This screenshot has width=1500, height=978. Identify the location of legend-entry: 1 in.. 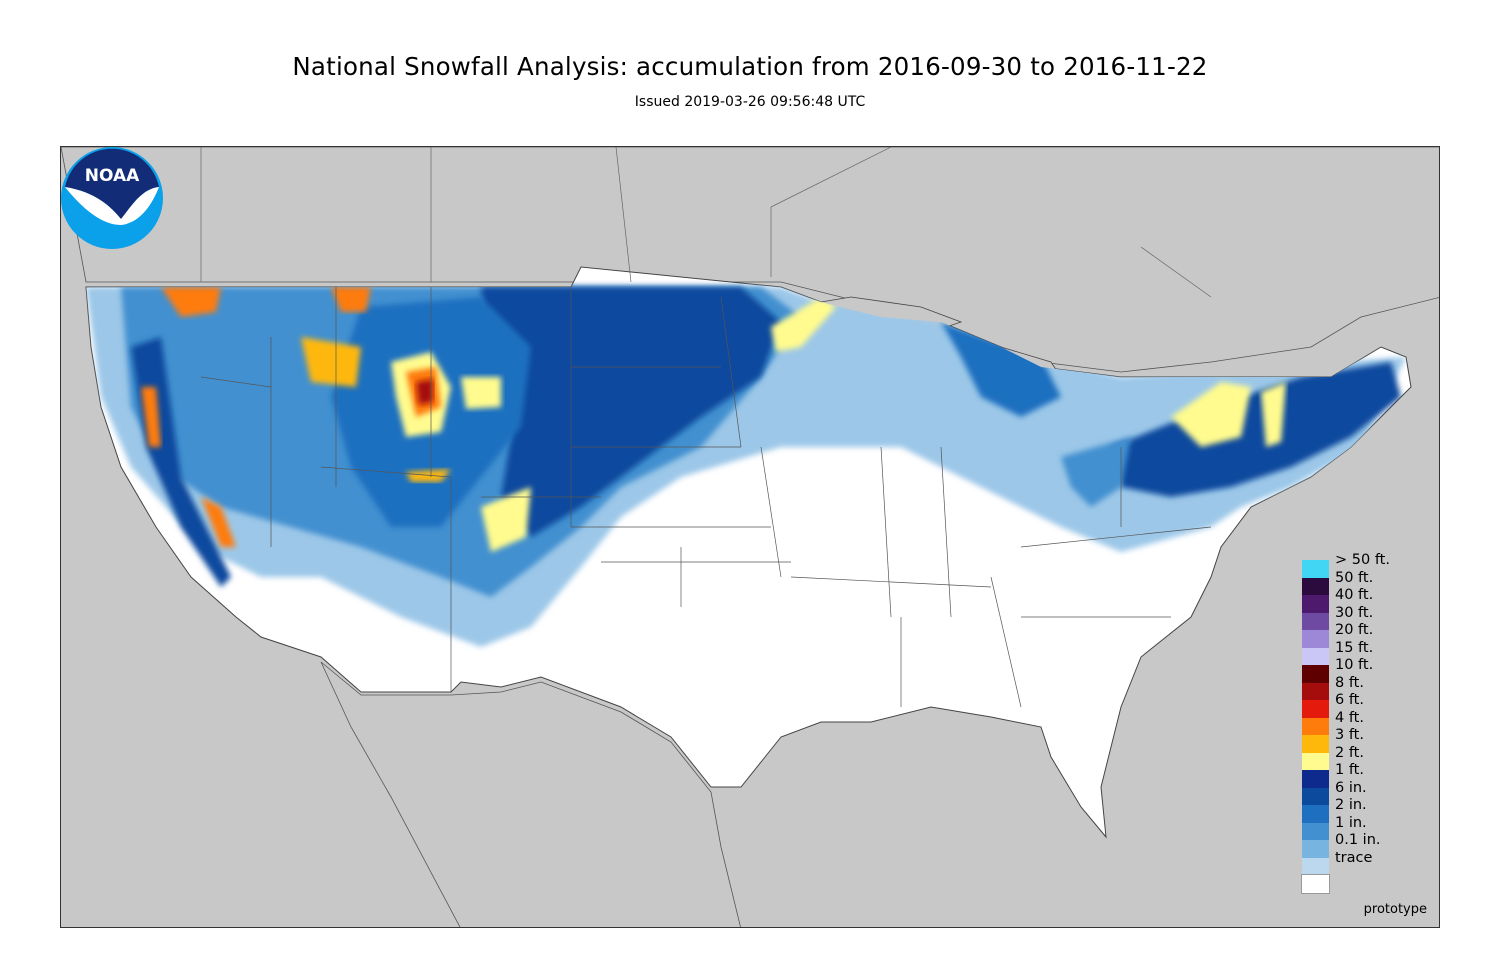
(1362, 827).